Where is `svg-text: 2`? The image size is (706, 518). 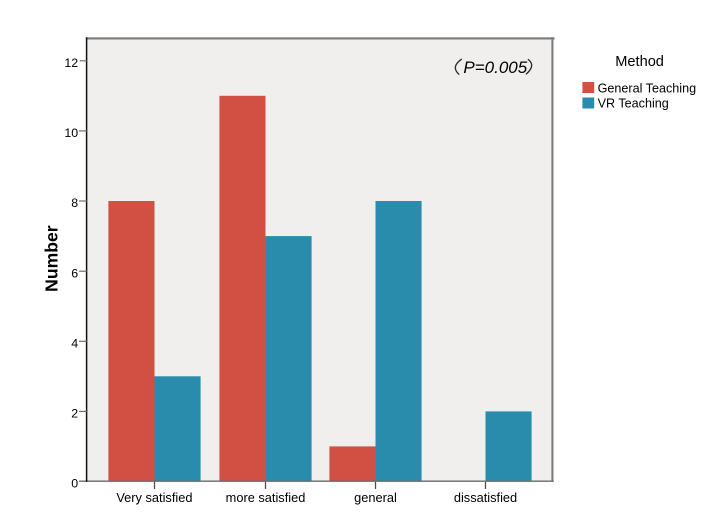
svg-text: 2 is located at coordinates (74, 414).